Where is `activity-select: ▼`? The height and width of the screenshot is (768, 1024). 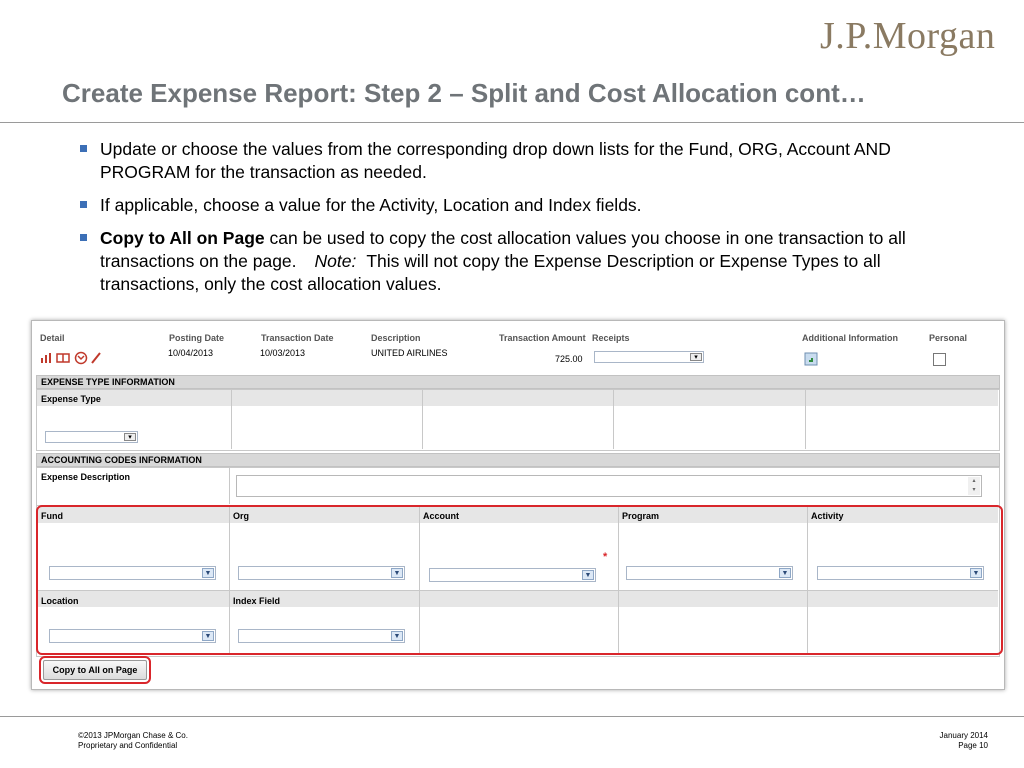
activity-select: ▼ is located at coordinates (900, 573).